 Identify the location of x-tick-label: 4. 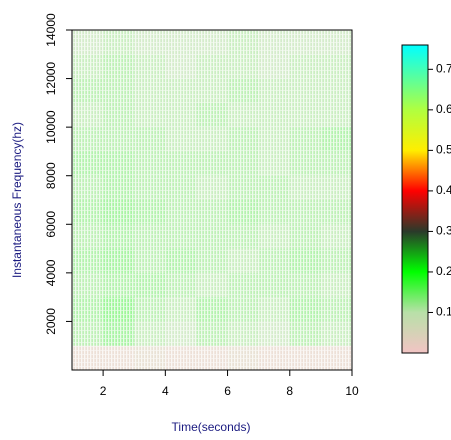
(165, 391).